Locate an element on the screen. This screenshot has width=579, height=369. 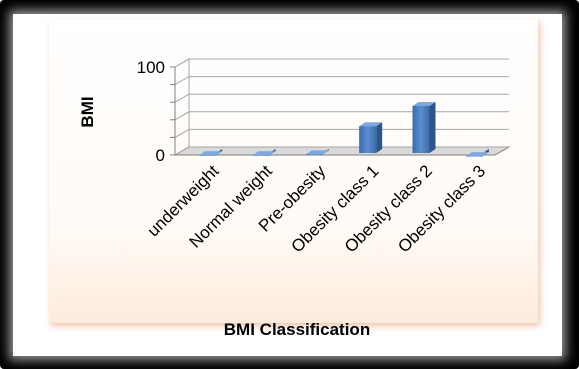
chart-floor is located at coordinates (342, 151).